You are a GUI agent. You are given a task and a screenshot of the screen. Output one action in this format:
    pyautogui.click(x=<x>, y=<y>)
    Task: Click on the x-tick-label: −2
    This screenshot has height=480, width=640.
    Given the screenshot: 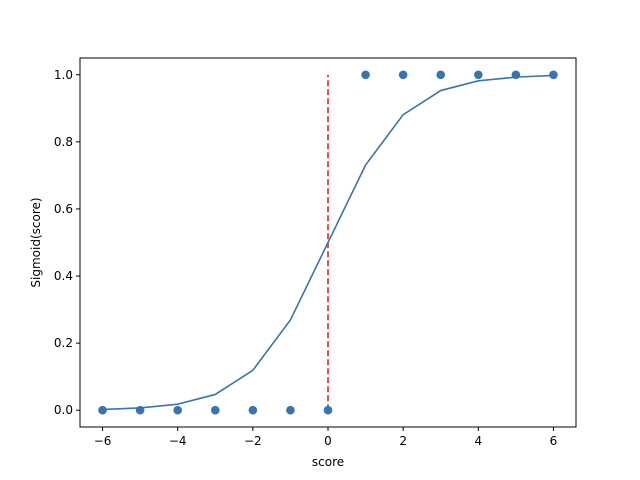 What is the action you would take?
    pyautogui.click(x=253, y=441)
    